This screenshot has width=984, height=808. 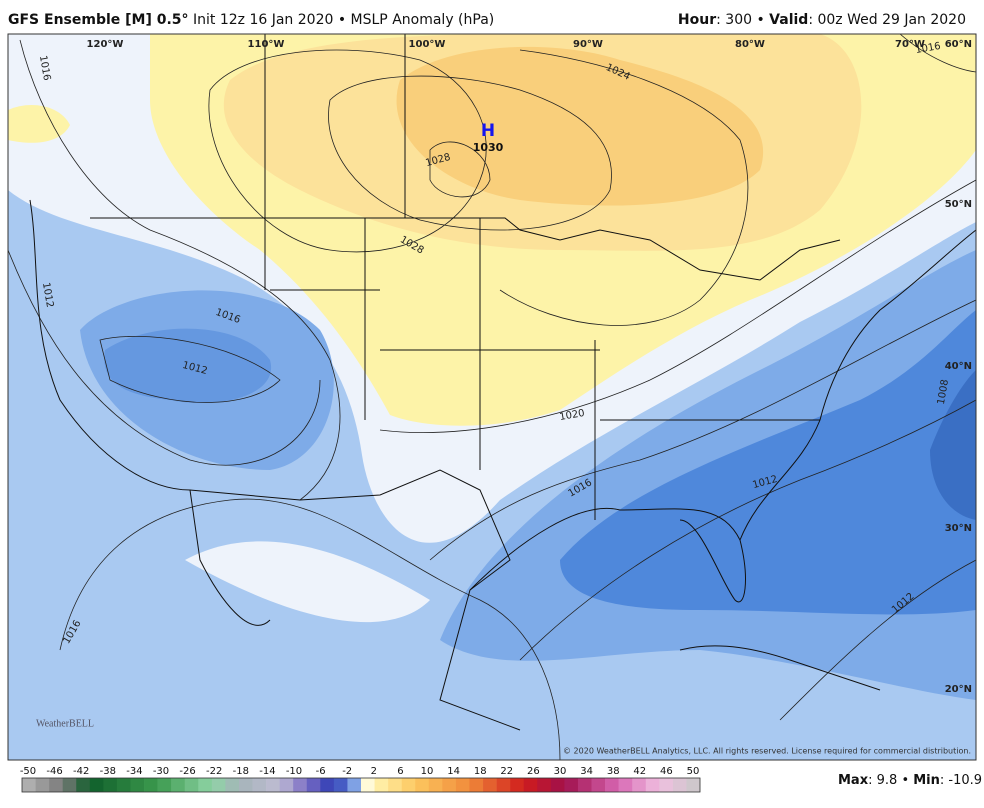 I want to click on colorbar-tick-label: -50, so click(x=28, y=771).